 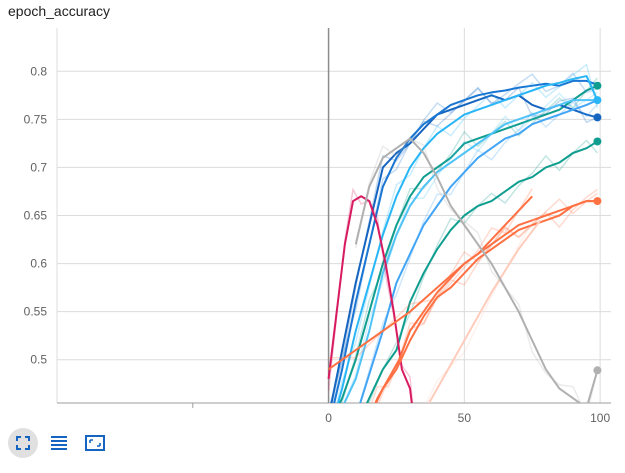 I want to click on toggle-fit-button, so click(x=95, y=443).